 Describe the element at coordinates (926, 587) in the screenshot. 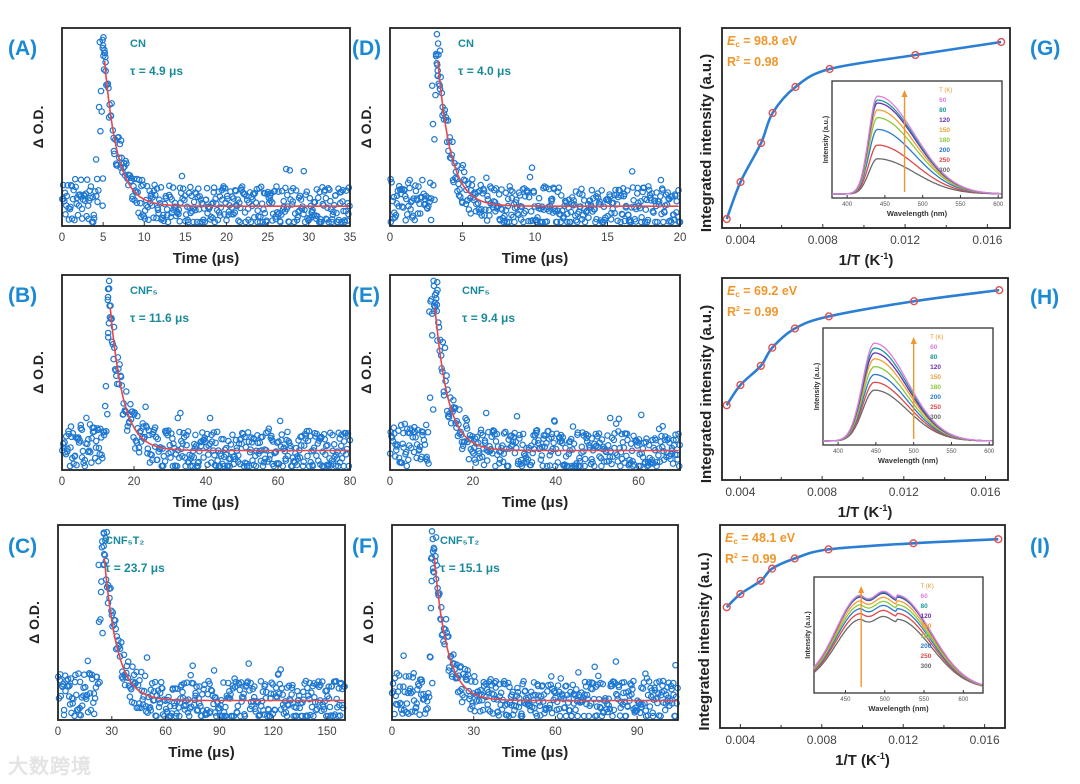

I see `legend-title: T (K)` at that location.